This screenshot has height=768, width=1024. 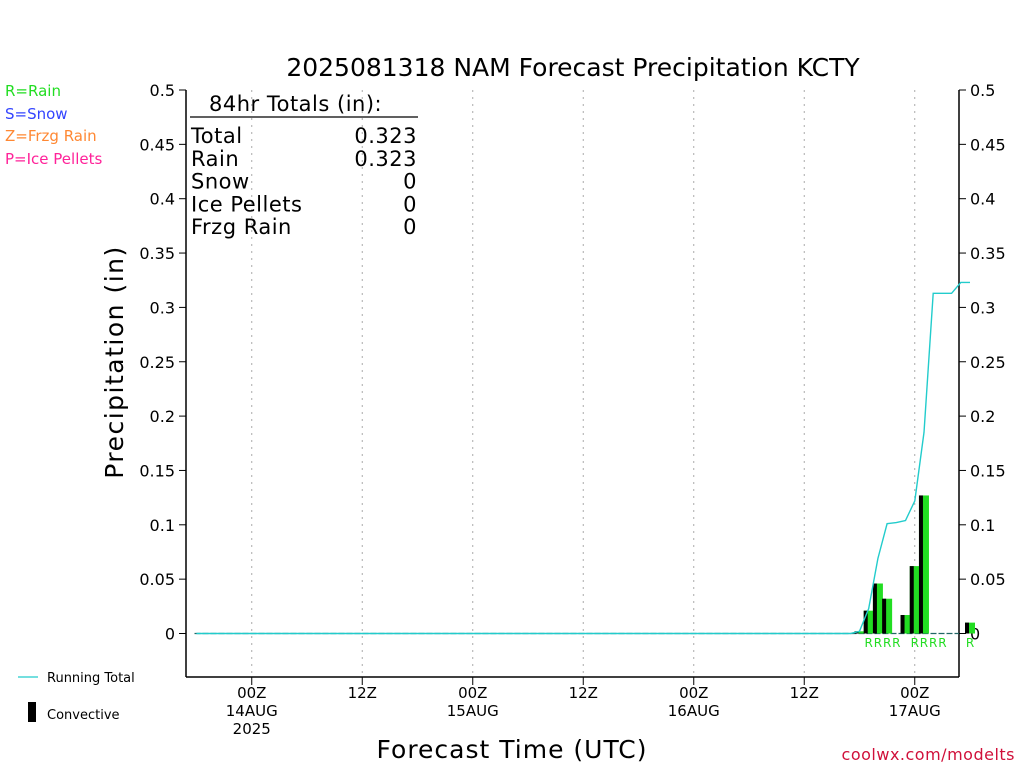 What do you see at coordinates (928, 754) in the screenshot?
I see `watermark-link: coolwx.com/modelts` at bounding box center [928, 754].